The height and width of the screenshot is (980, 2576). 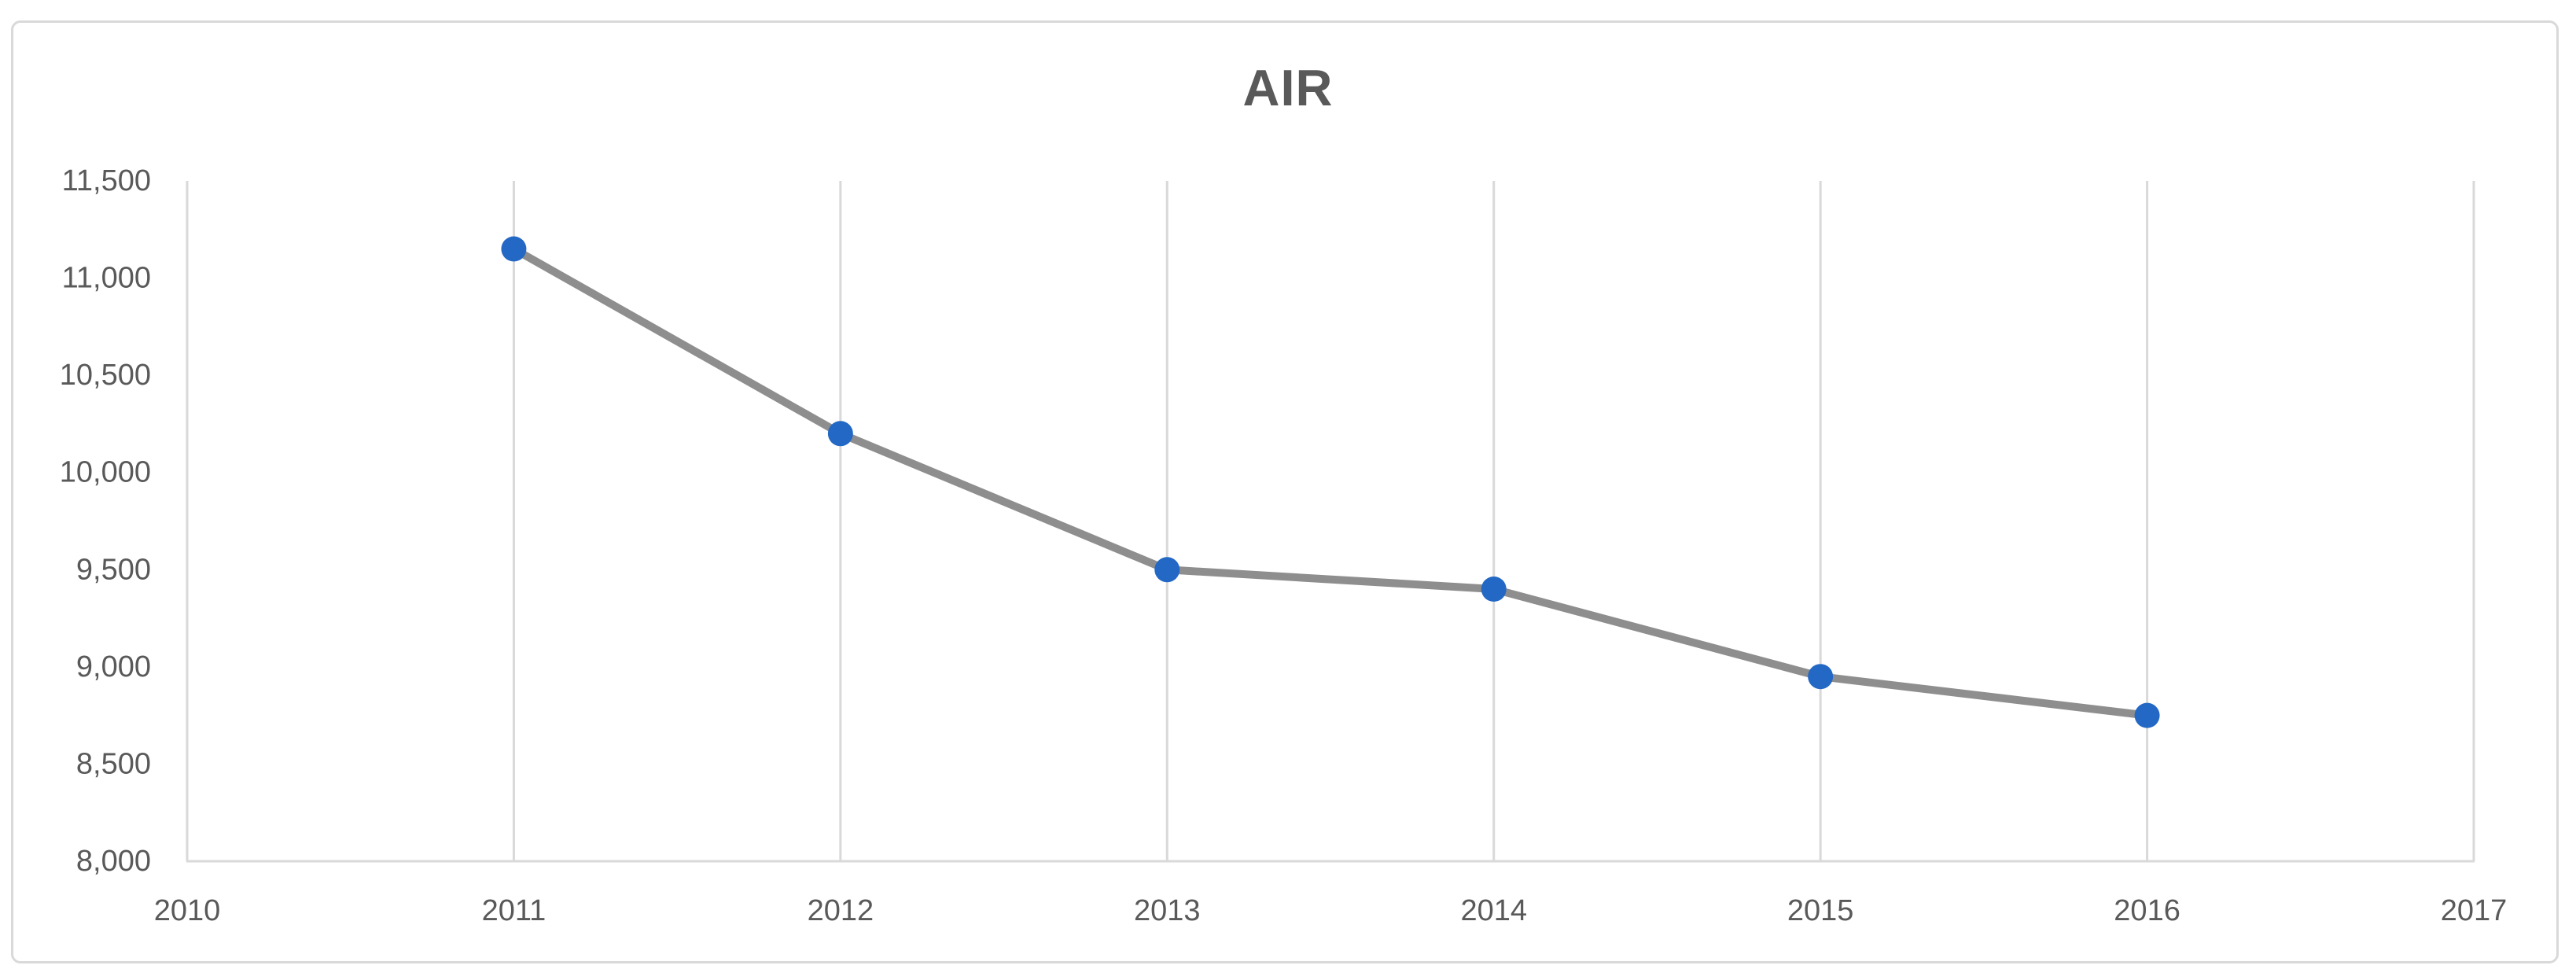 What do you see at coordinates (106, 278) in the screenshot?
I see `y-axis-tick-label: 11,000` at bounding box center [106, 278].